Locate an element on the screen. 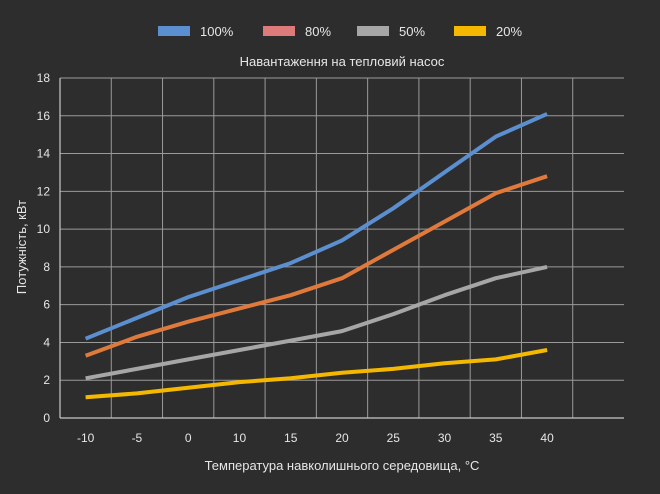  y-tick-label: 0 is located at coordinates (46, 418).